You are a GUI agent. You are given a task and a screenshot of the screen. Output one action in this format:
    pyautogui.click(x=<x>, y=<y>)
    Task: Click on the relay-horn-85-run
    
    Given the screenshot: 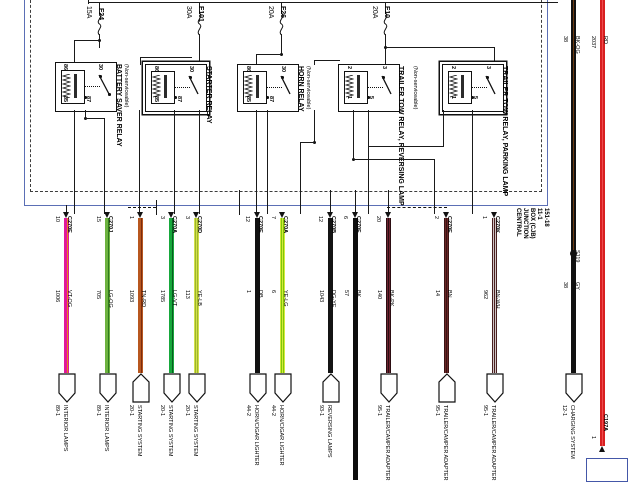 What is the action you would take?
    pyautogui.click(x=256, y=162)
    